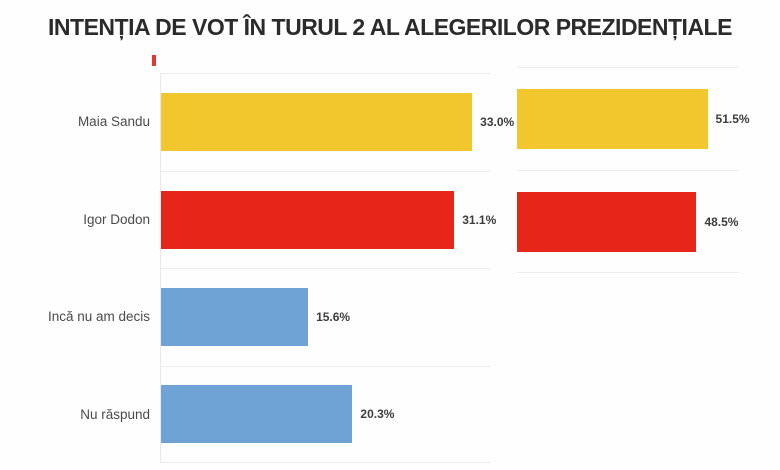 The image size is (780, 470). What do you see at coordinates (154, 60) in the screenshot?
I see `red-tick-mark` at bounding box center [154, 60].